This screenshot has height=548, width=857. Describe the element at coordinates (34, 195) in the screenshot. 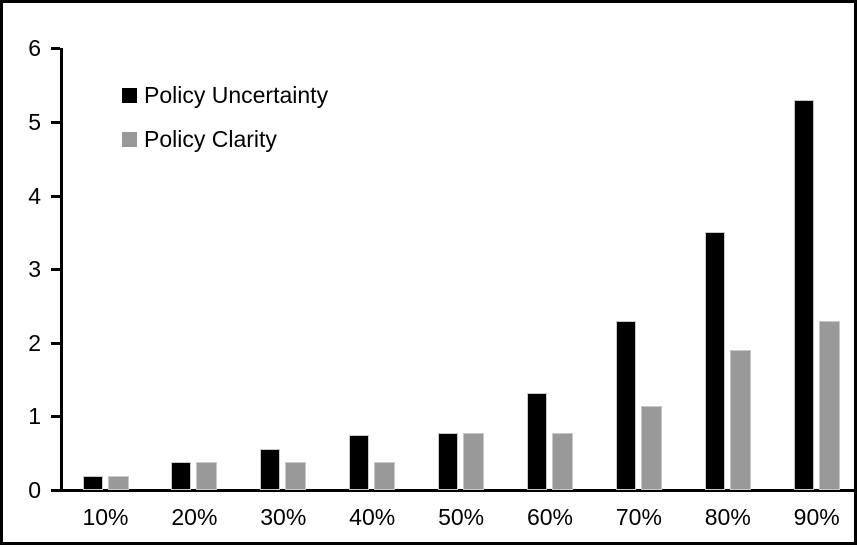

I see `y-tick-label: 4` at that location.